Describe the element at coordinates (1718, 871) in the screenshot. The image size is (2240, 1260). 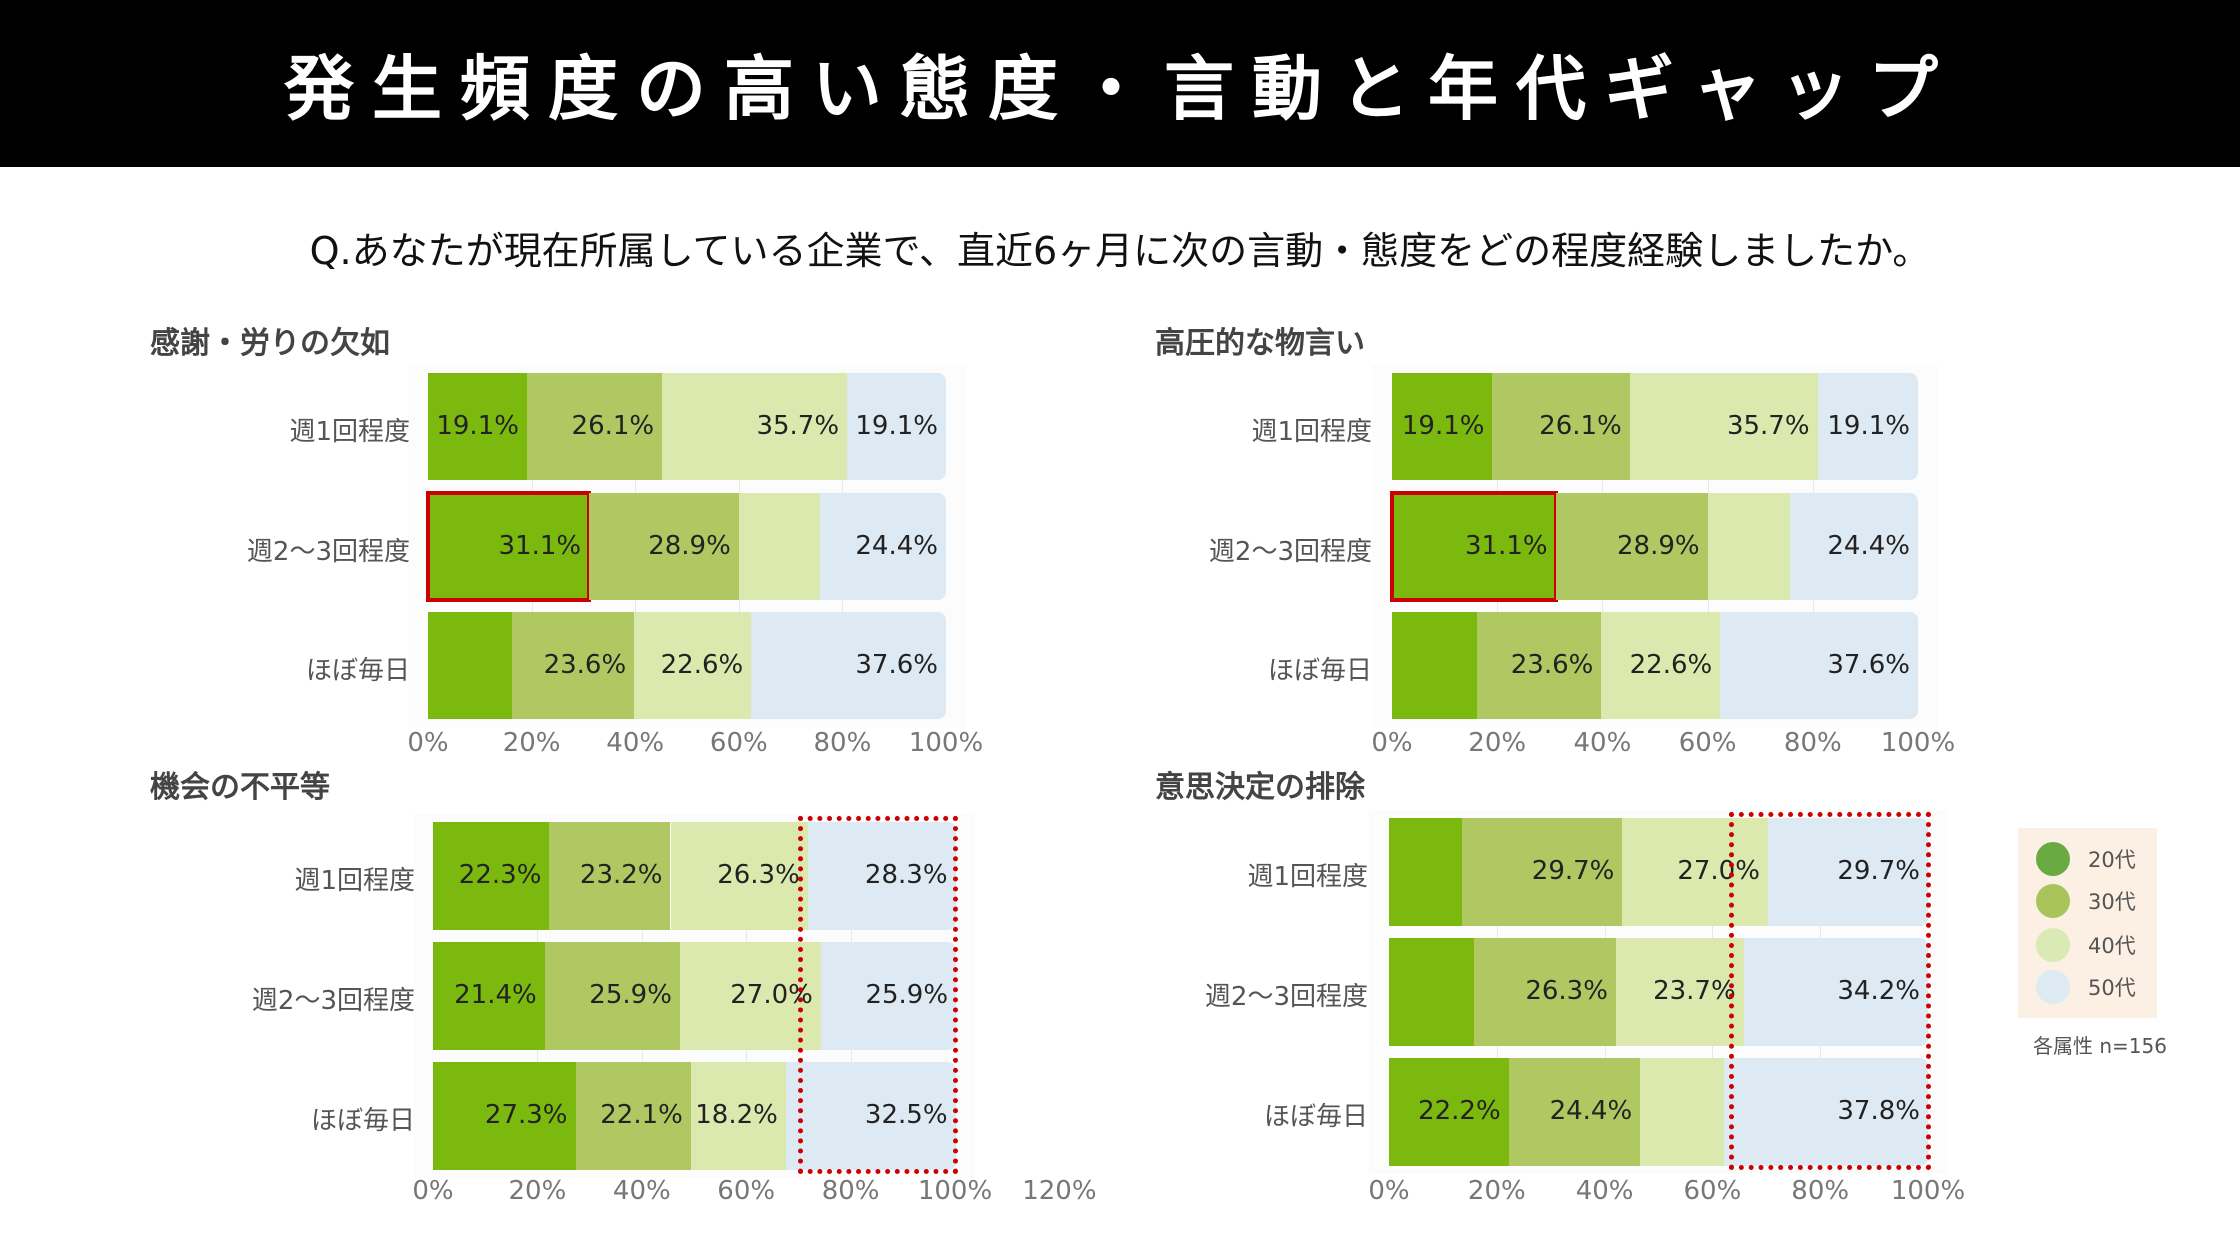
I see `bar-value-label: 27.0%` at that location.